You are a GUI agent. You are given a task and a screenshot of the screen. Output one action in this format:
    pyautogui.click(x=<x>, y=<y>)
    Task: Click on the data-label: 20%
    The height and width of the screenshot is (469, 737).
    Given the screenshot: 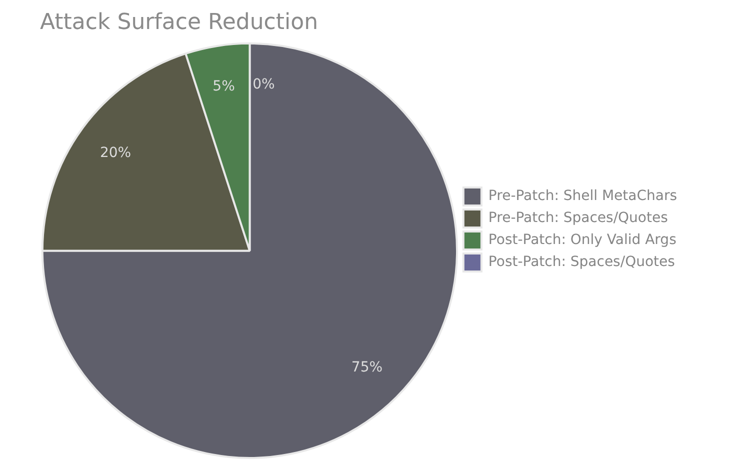 What is the action you would take?
    pyautogui.click(x=116, y=152)
    